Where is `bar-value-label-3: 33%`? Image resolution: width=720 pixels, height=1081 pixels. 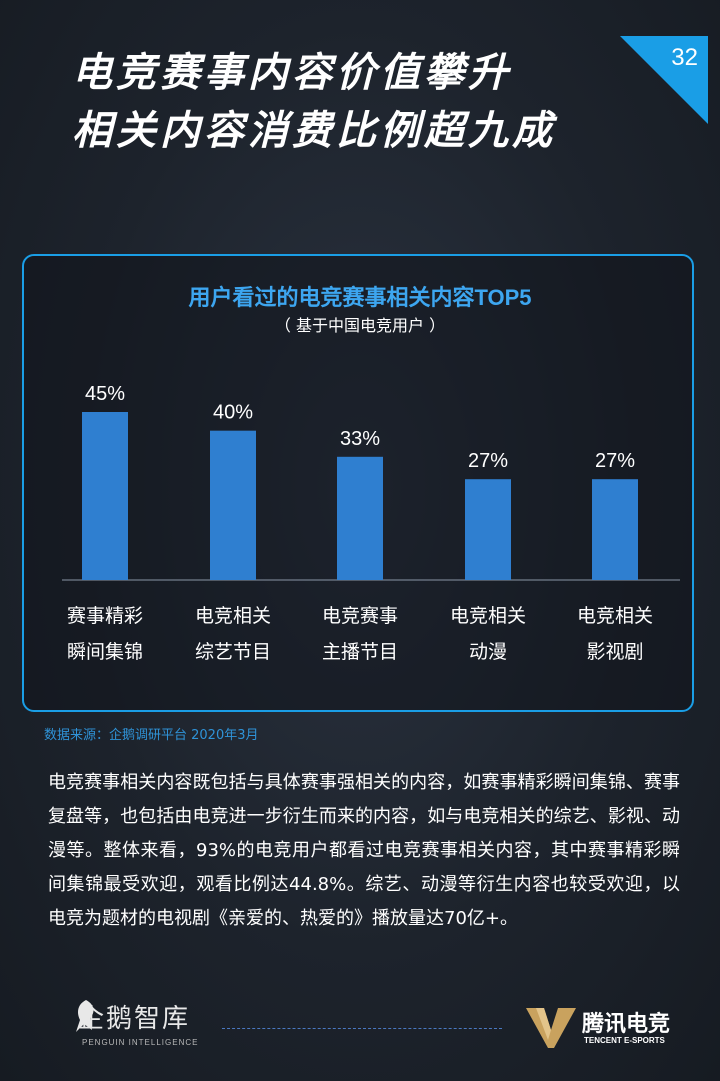
bar-value-label-3: 33% is located at coordinates (360, 439).